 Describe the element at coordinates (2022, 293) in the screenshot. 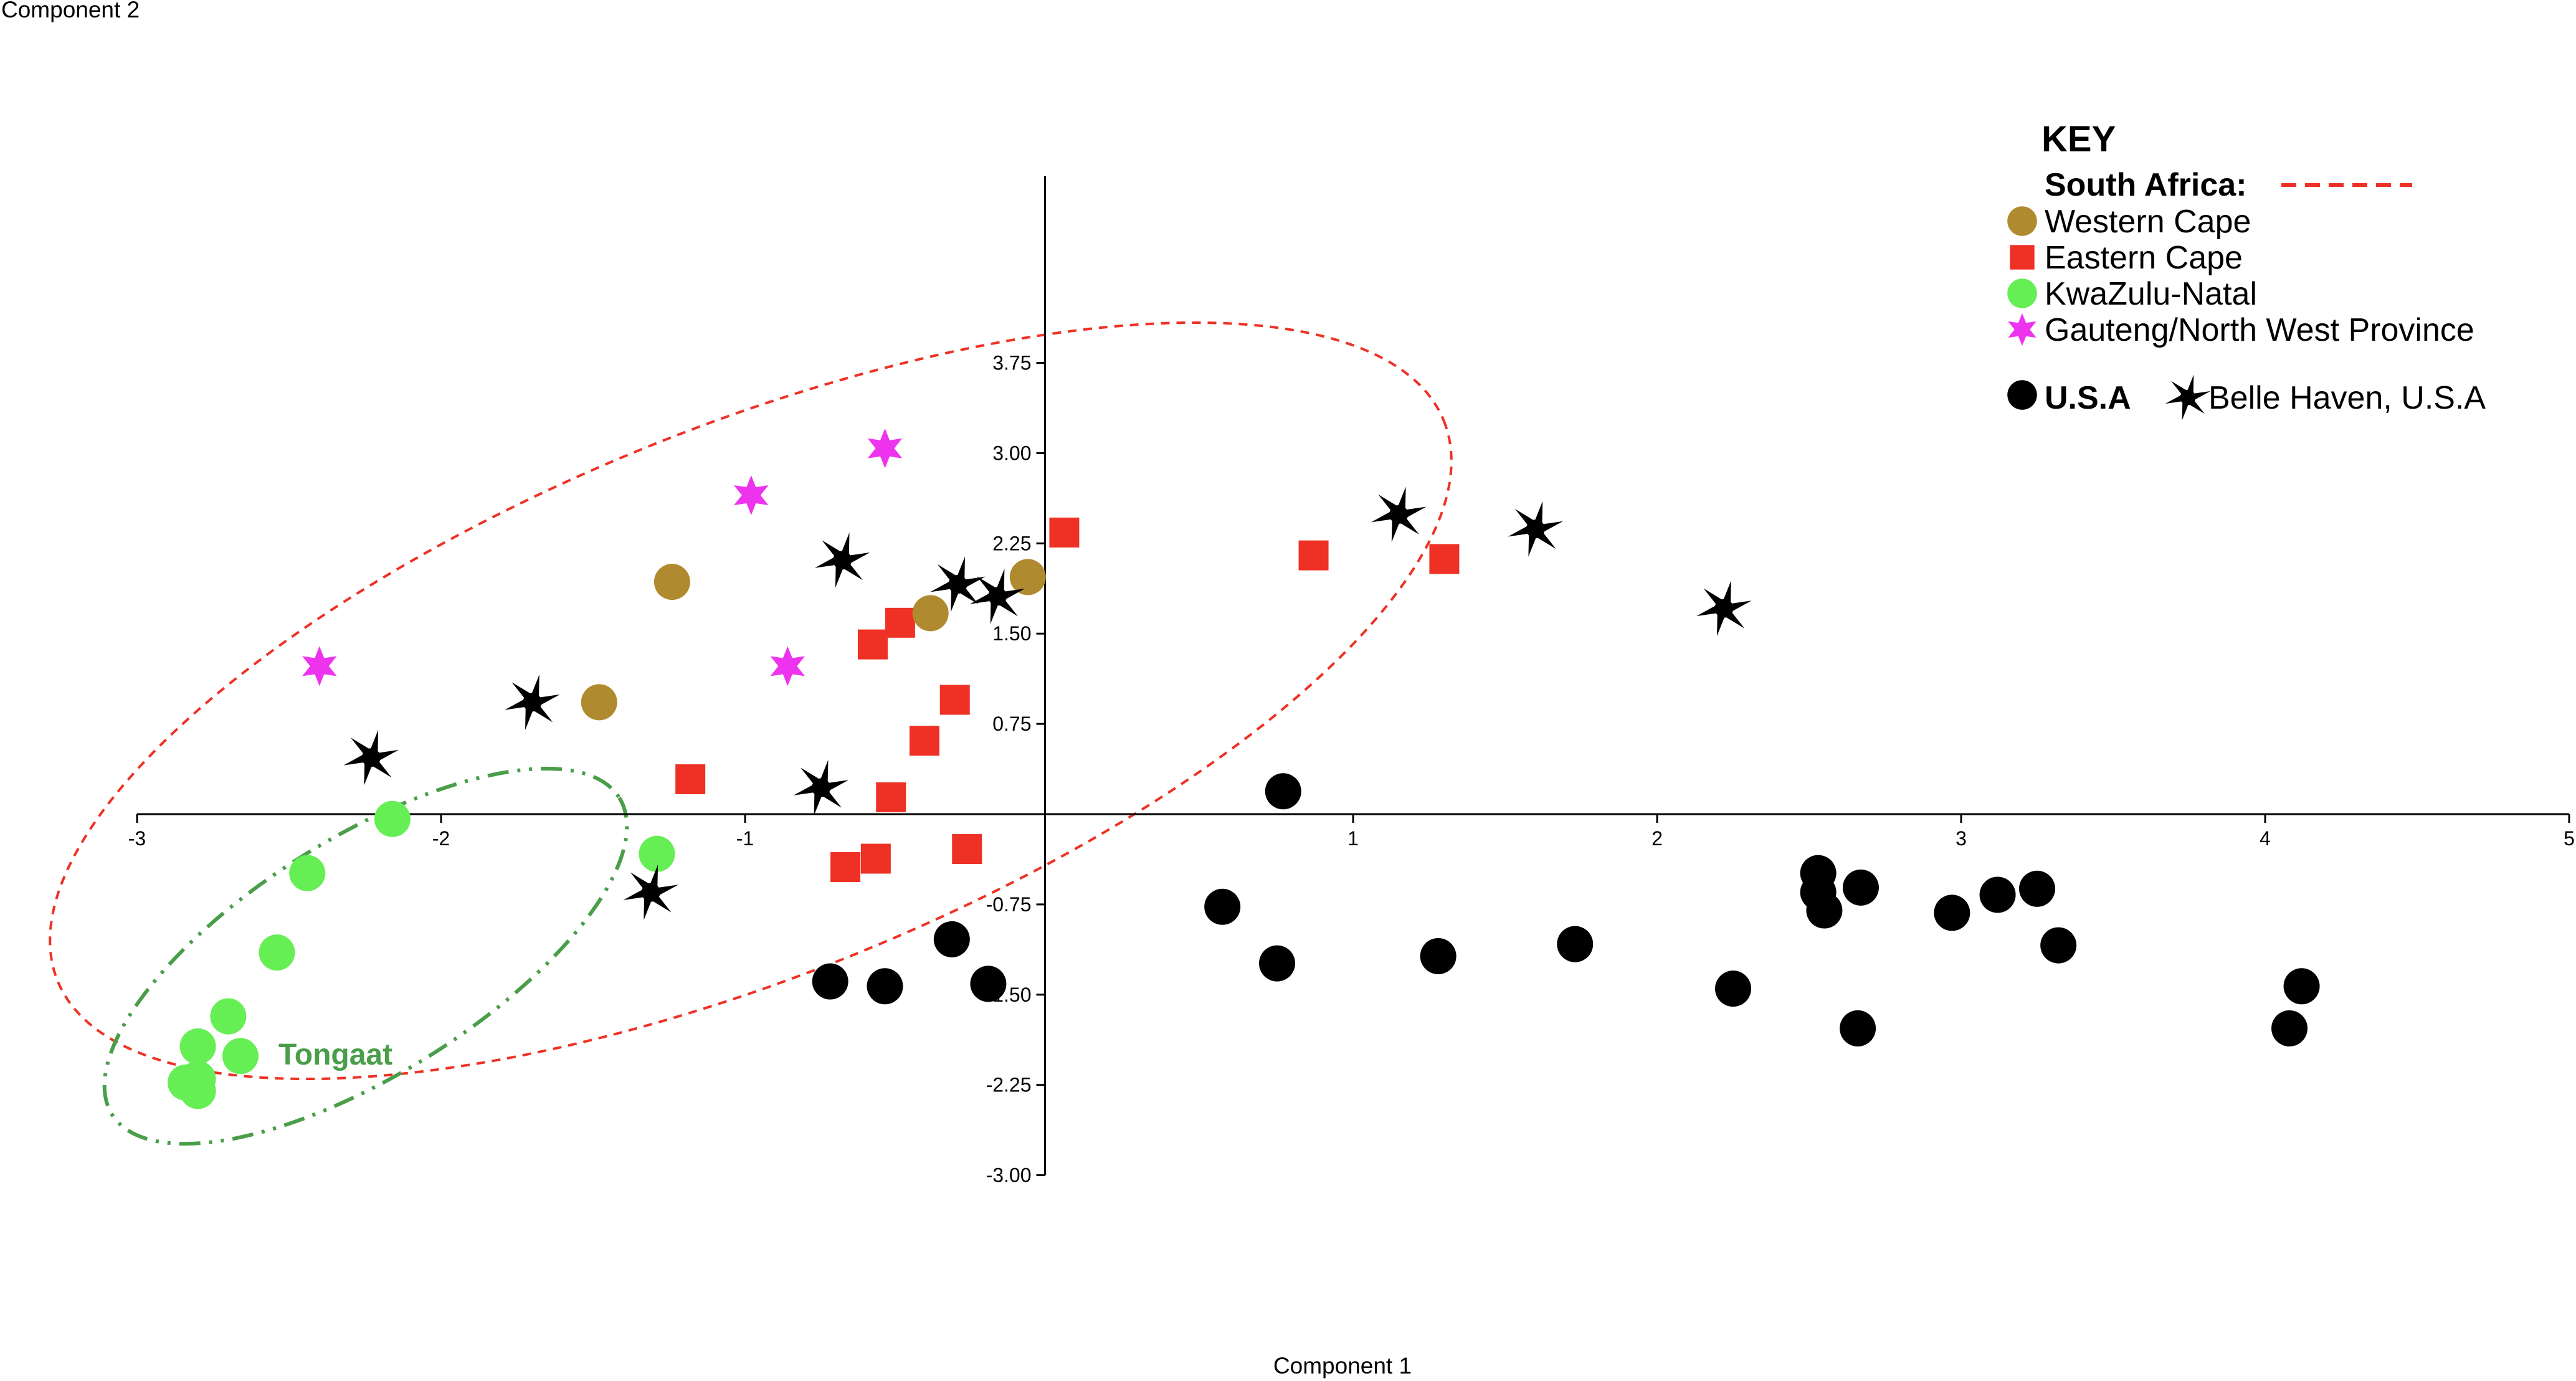

I see `legend-marker-kwazulu-natal` at that location.